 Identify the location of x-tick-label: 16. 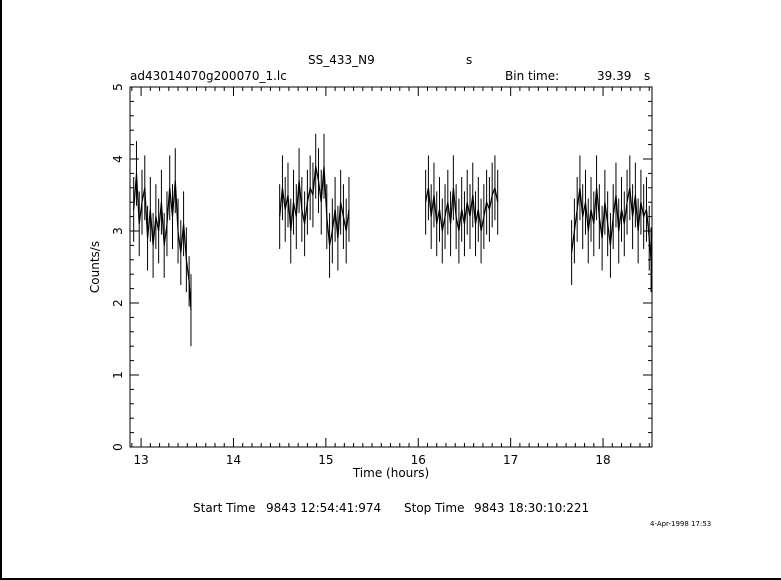
(418, 460).